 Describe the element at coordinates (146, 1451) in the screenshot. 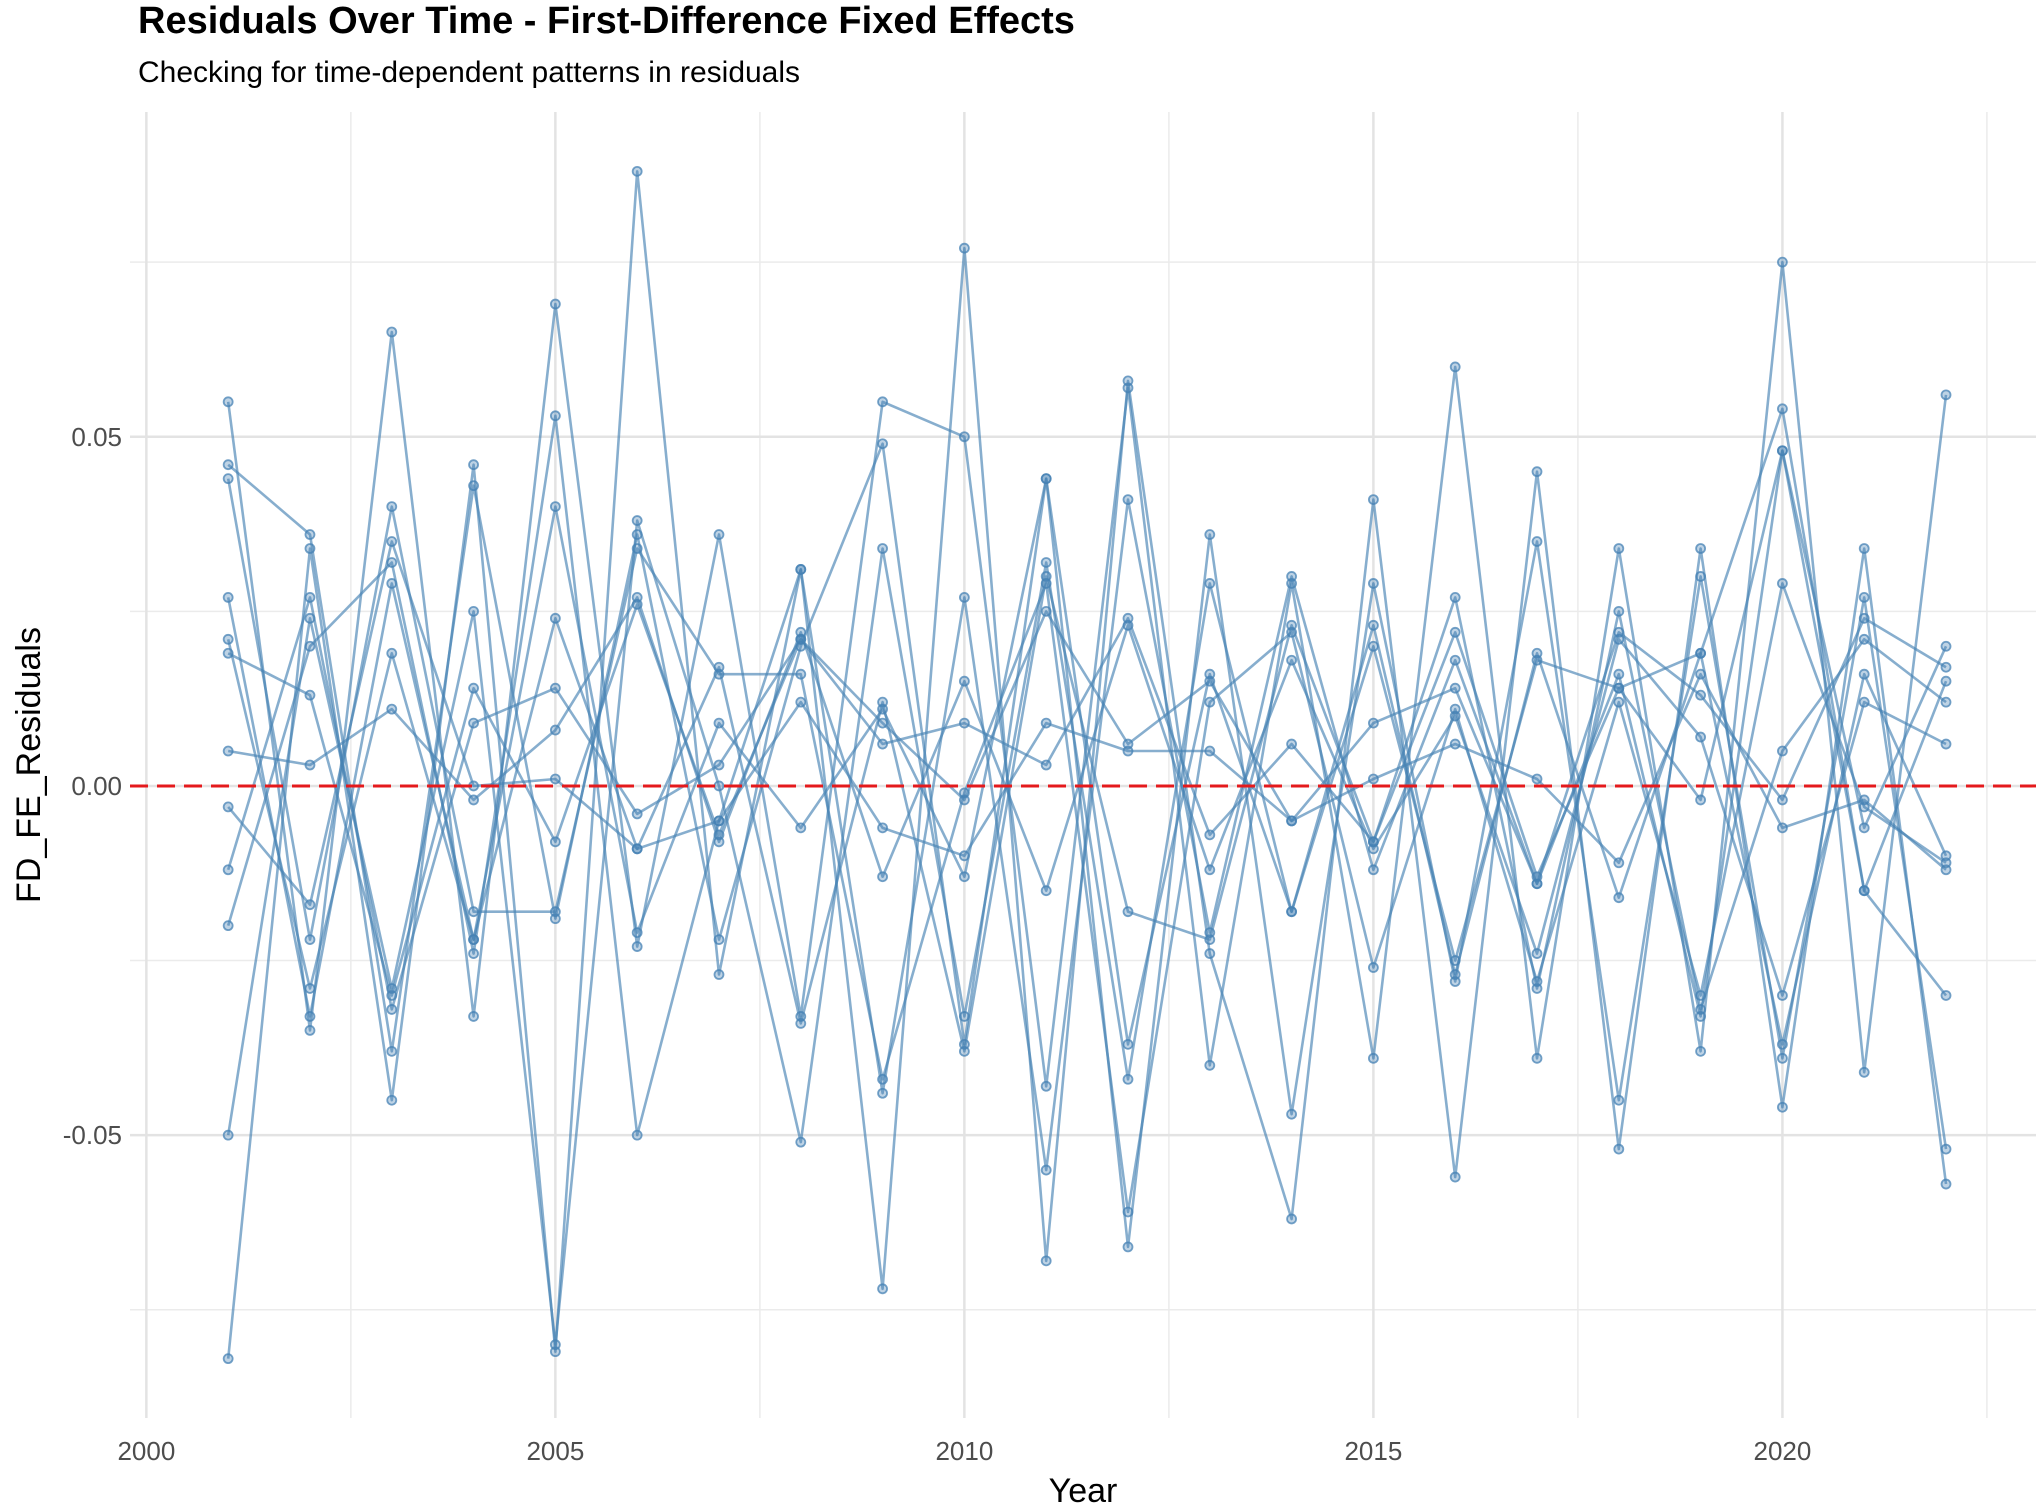

I see `x-tick-label: 2000` at that location.